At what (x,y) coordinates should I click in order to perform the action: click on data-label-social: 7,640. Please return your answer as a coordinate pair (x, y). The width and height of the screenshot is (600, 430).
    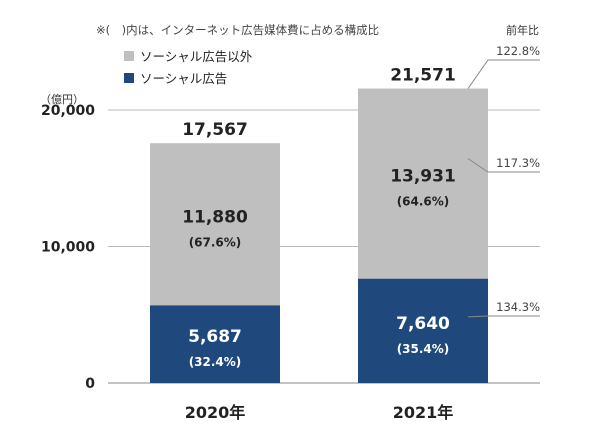
    Looking at the image, I should click on (423, 324).